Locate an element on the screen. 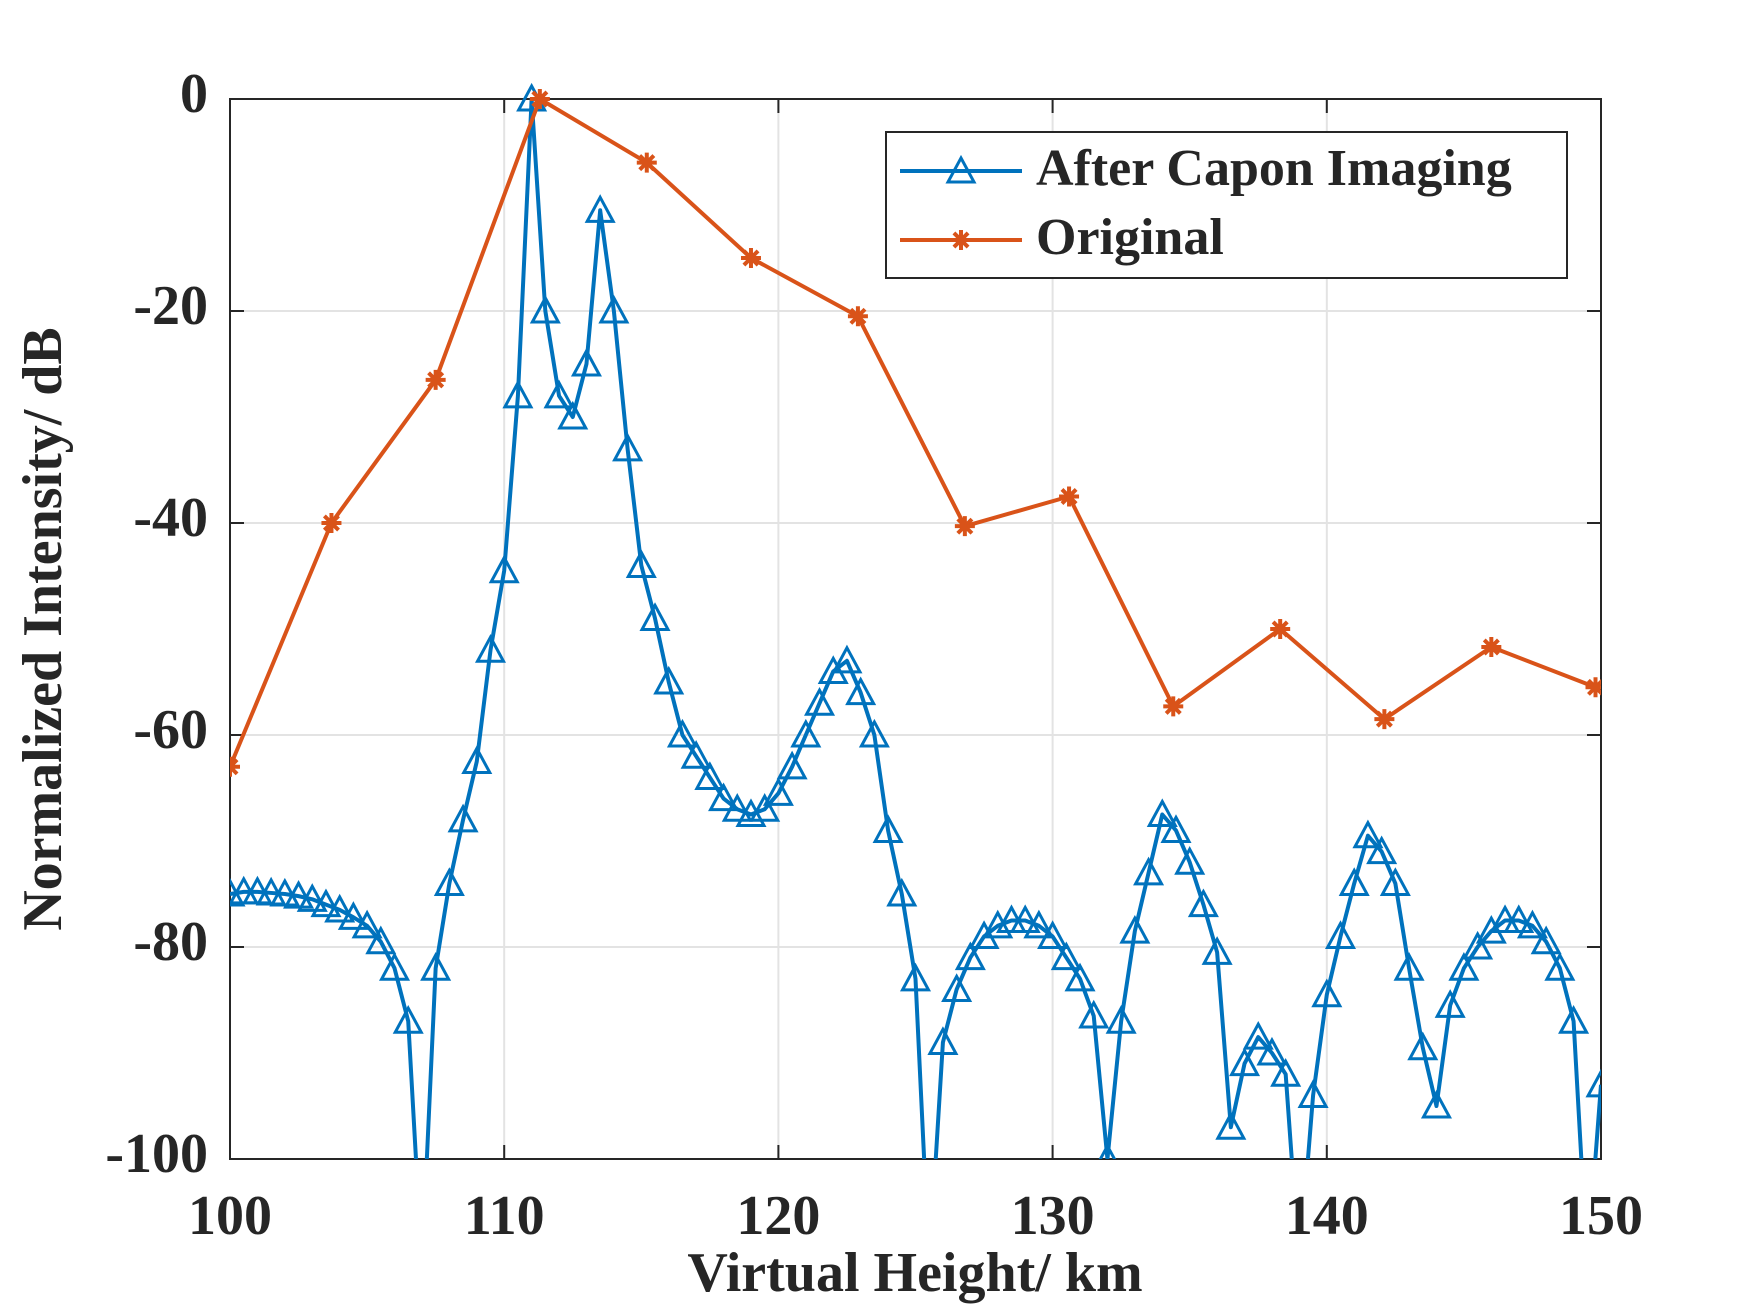  legend-label: Original is located at coordinates (1130, 237).